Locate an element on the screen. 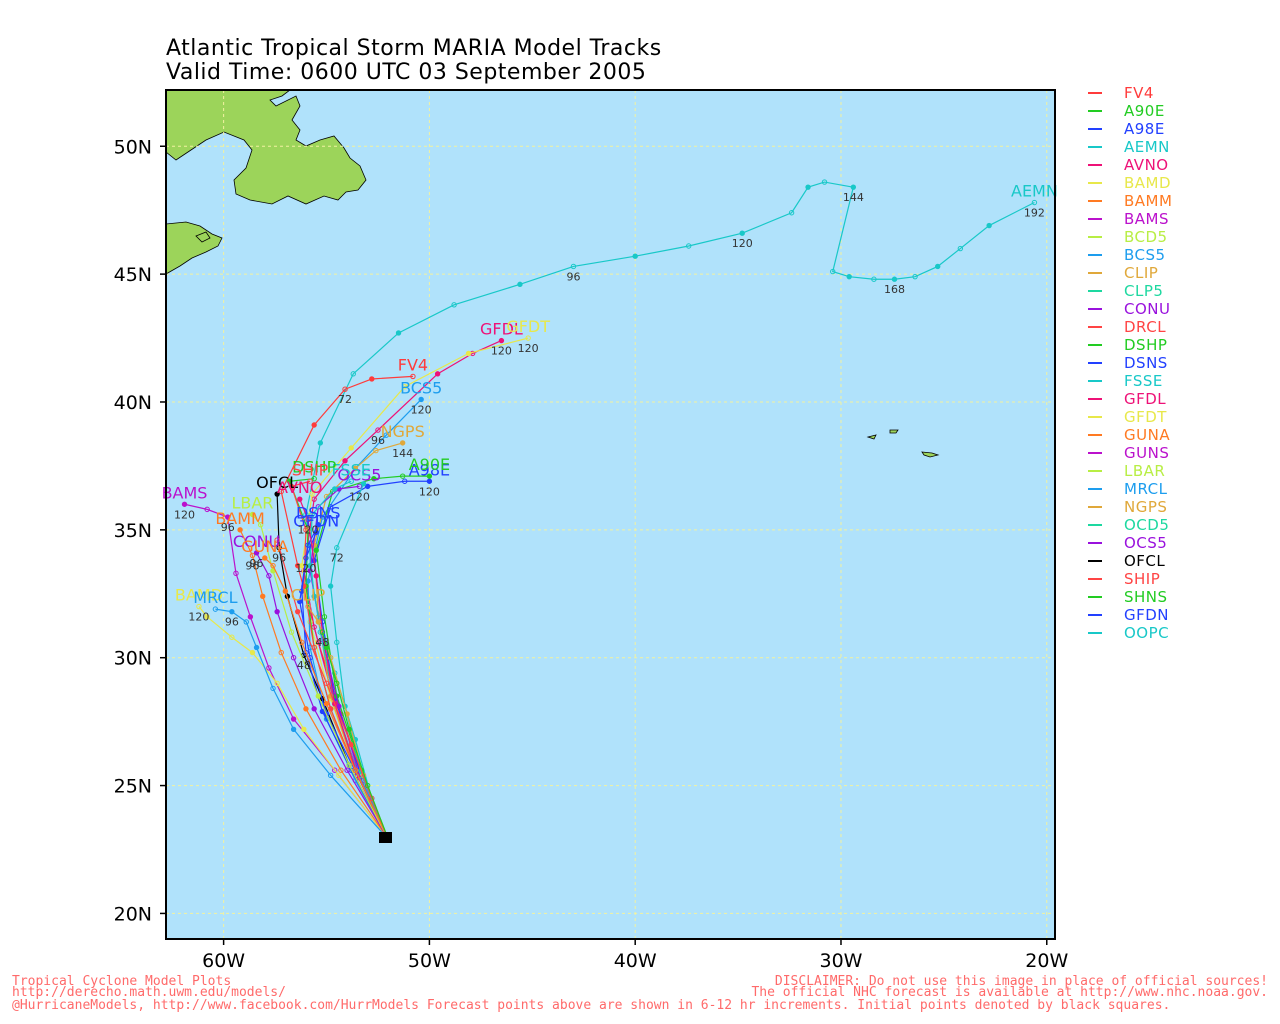 Image resolution: width=1280 pixels, height=1024 pixels. lon-label: 60W is located at coordinates (223, 961).